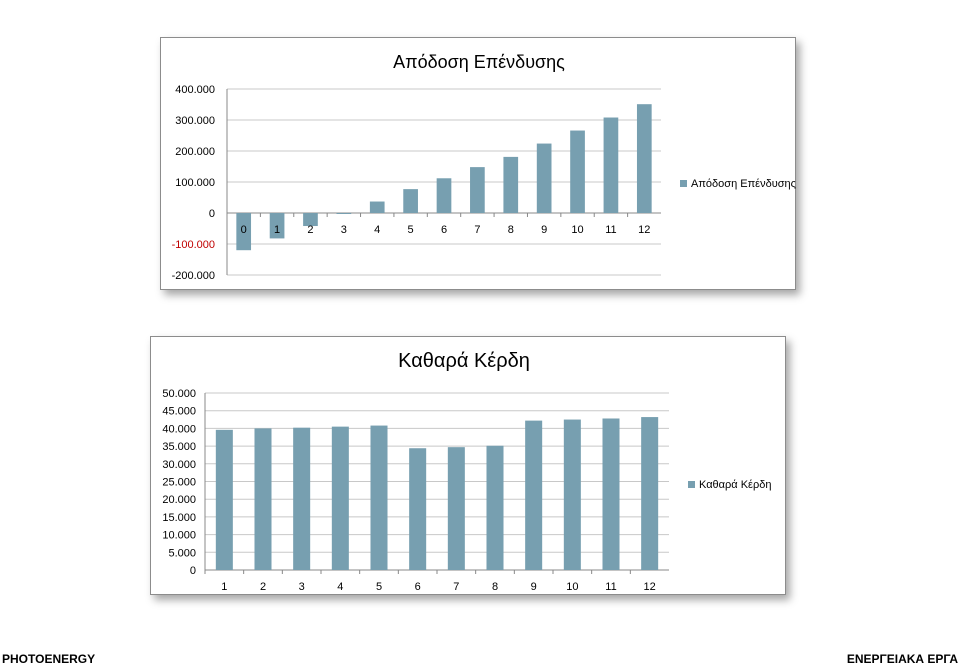 This screenshot has height=666, width=960. I want to click on x-category-label: 0, so click(244, 230).